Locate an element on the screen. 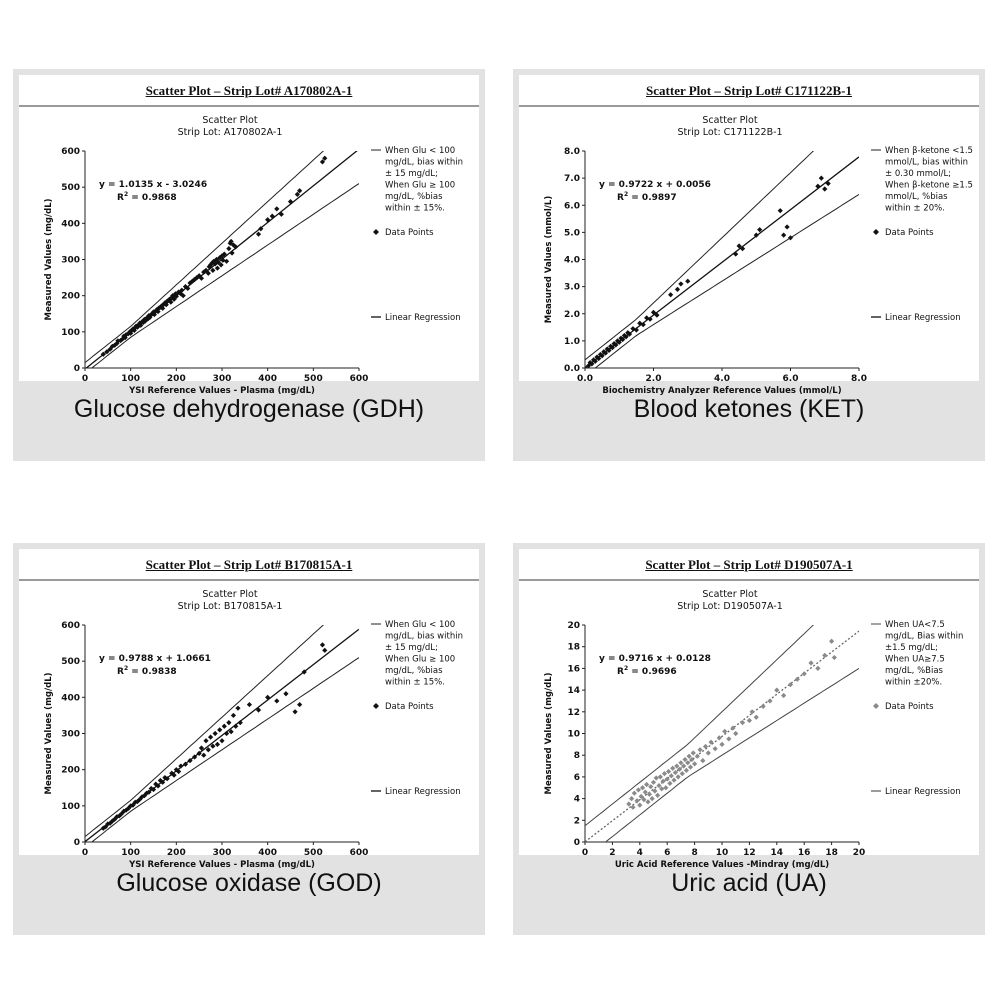  y-tick-label: 6 is located at coordinates (577, 778).